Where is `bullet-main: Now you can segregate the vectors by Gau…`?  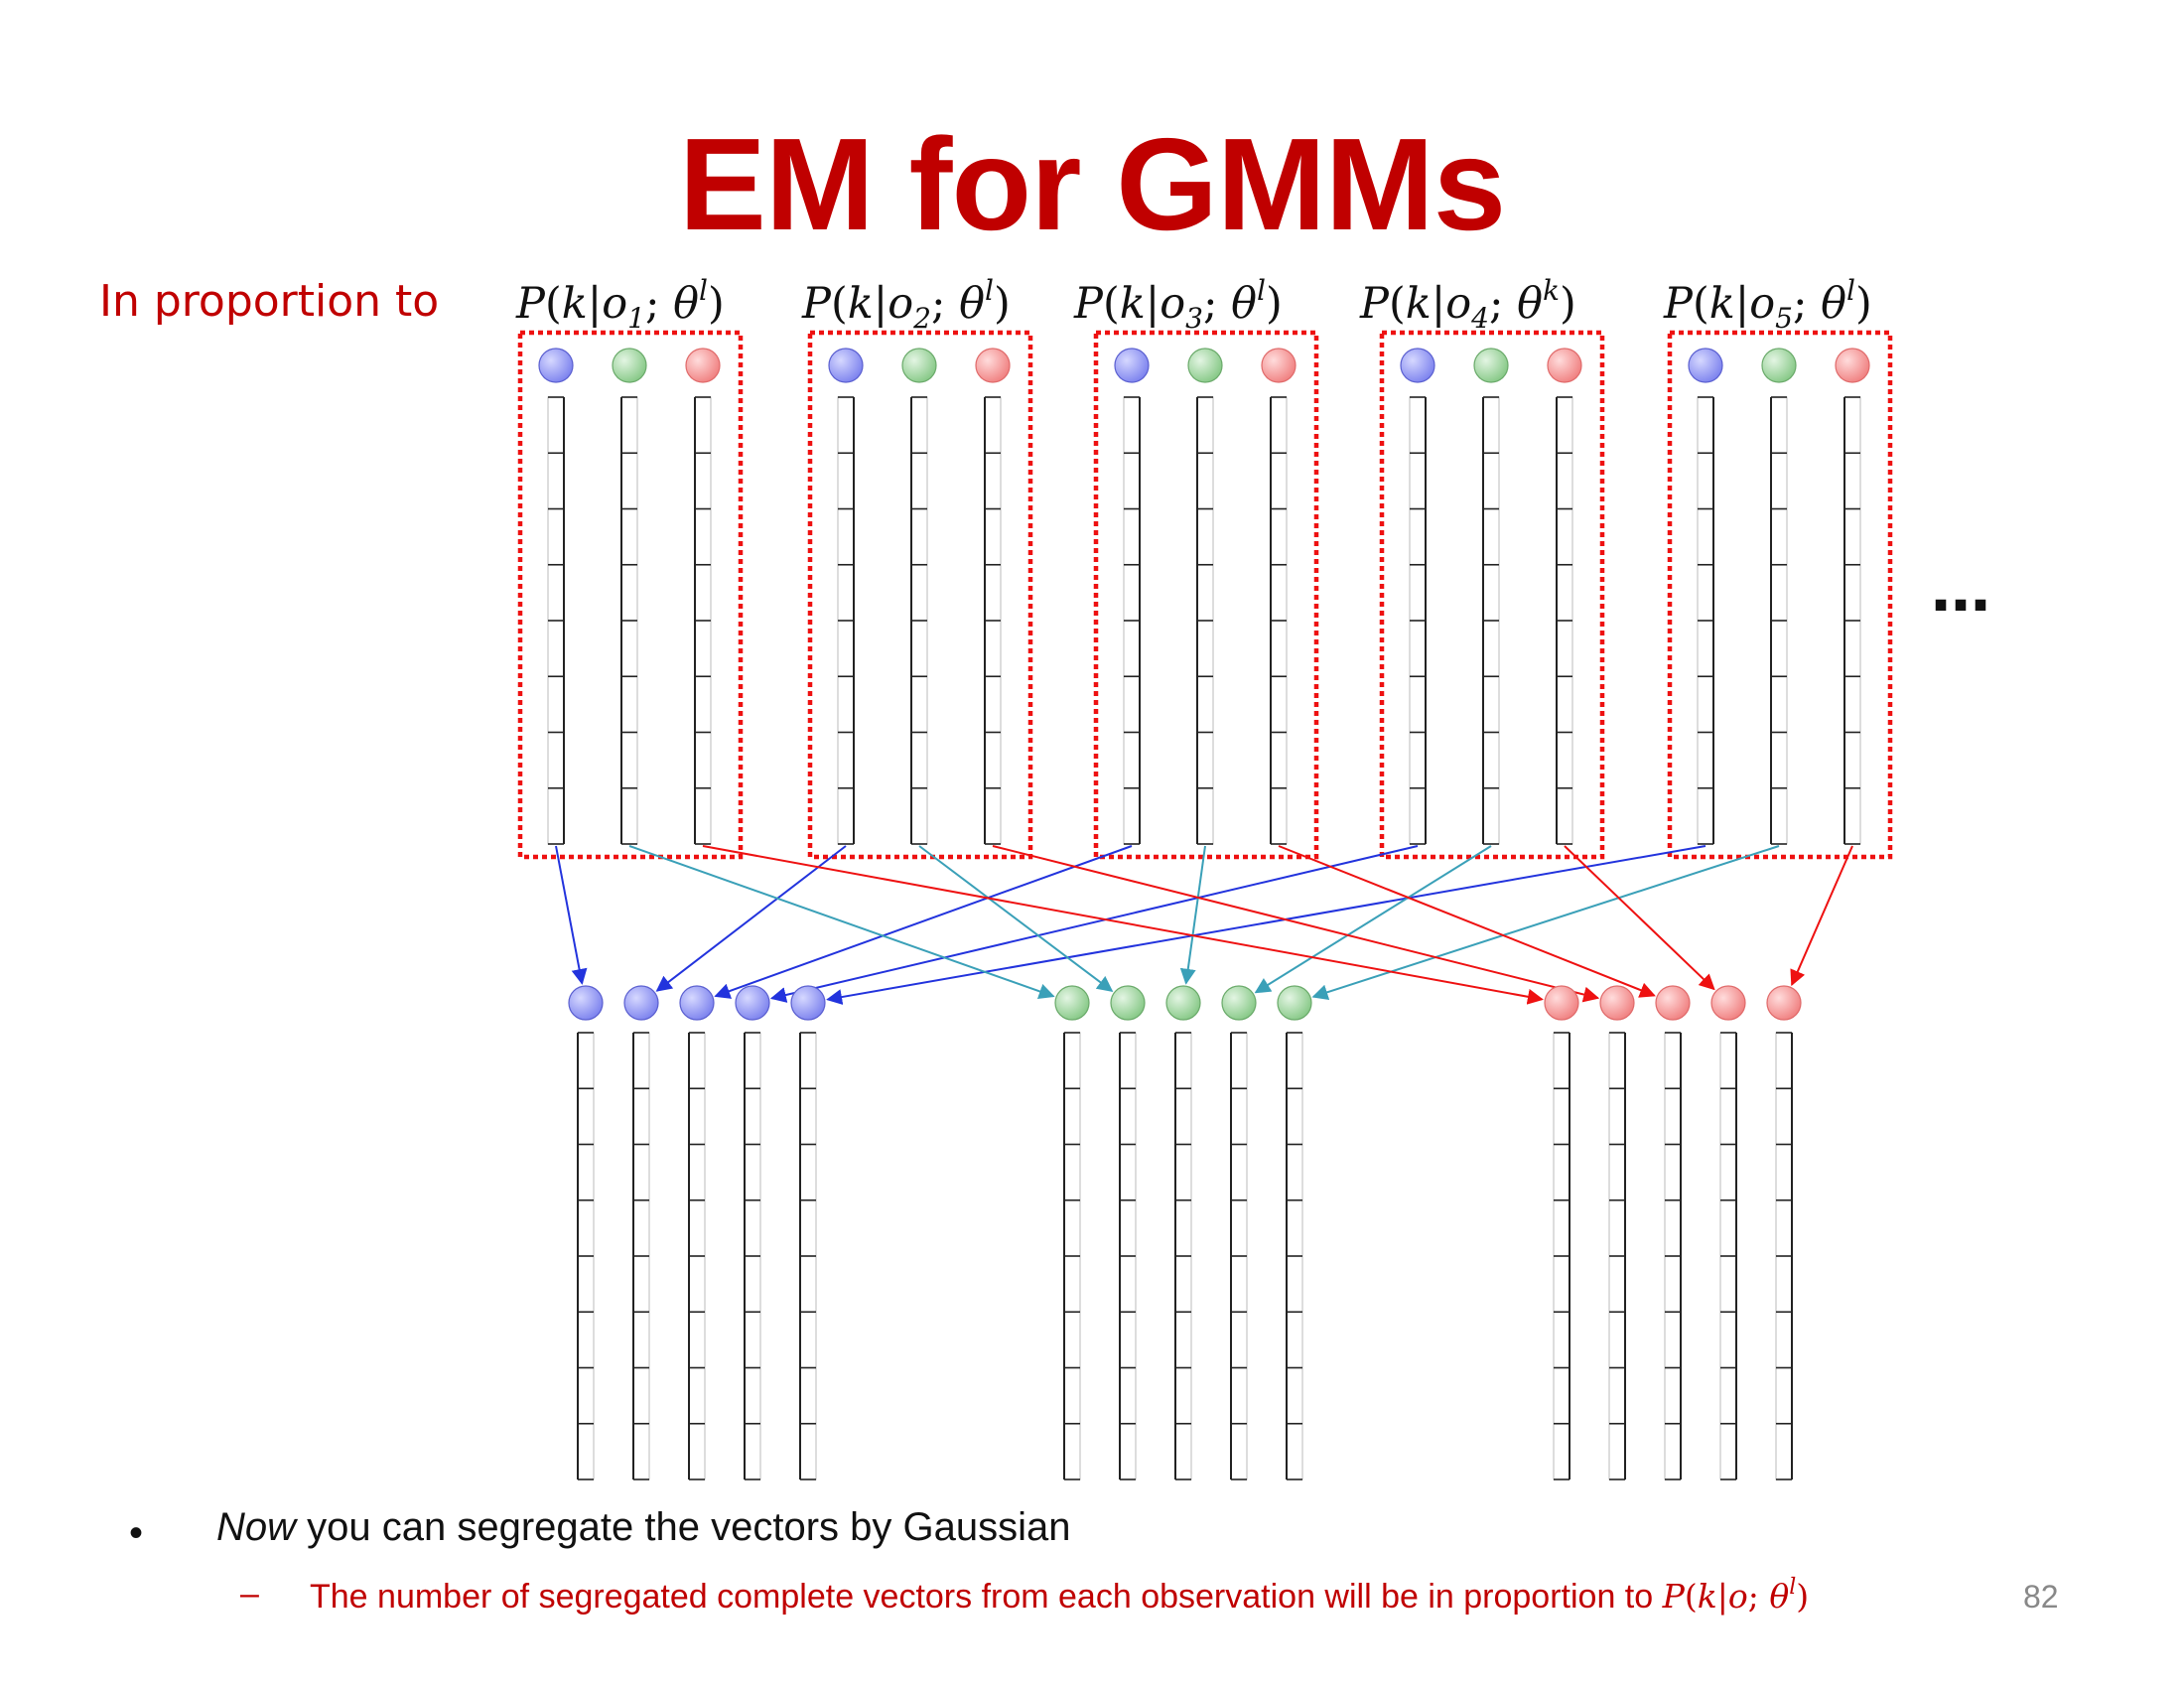 bullet-main: Now you can segregate the vectors by Gau… is located at coordinates (643, 1527).